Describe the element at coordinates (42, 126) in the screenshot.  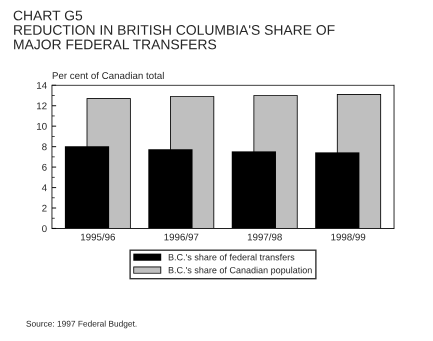
I see `y-tick-label: 10` at that location.